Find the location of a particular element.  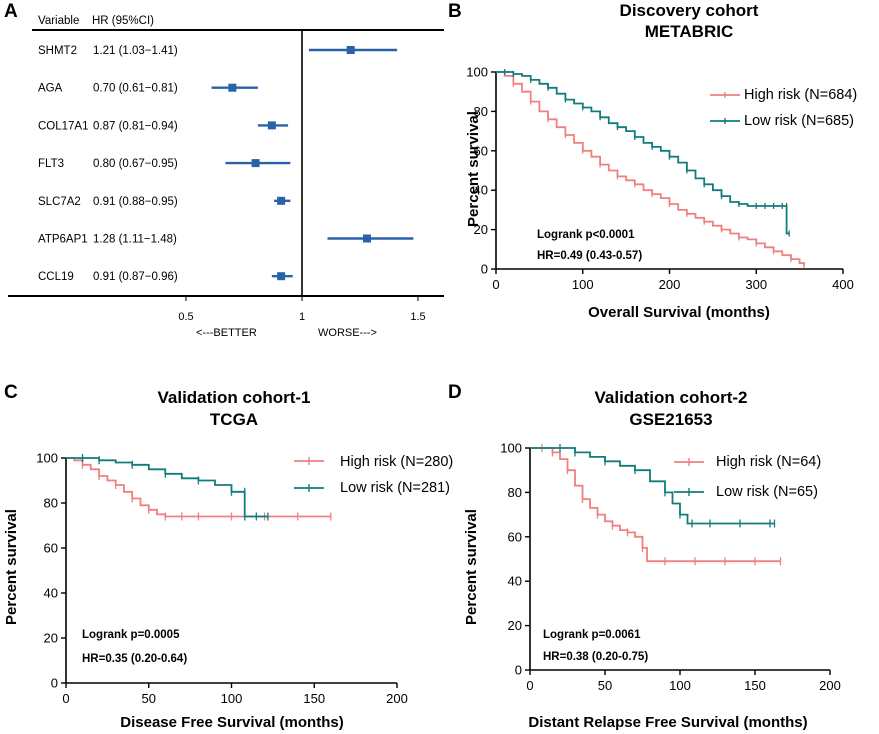

legend-label-high-risk: High risk (N=64) is located at coordinates (768, 462).